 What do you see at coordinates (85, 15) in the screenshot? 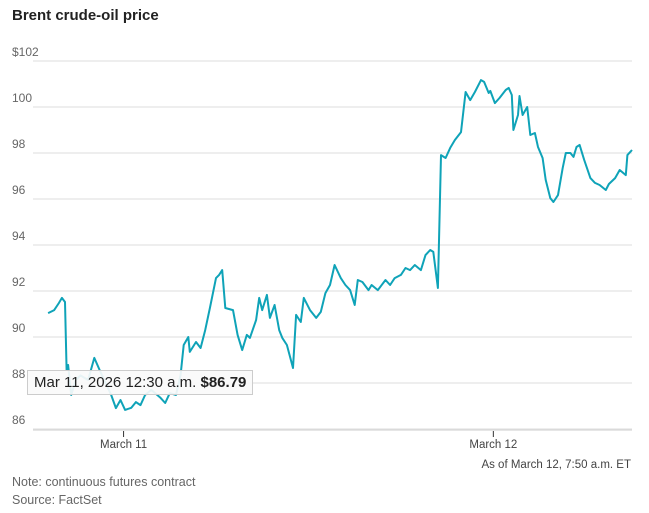
I see `chart-title: Brent crude-oil price` at bounding box center [85, 15].